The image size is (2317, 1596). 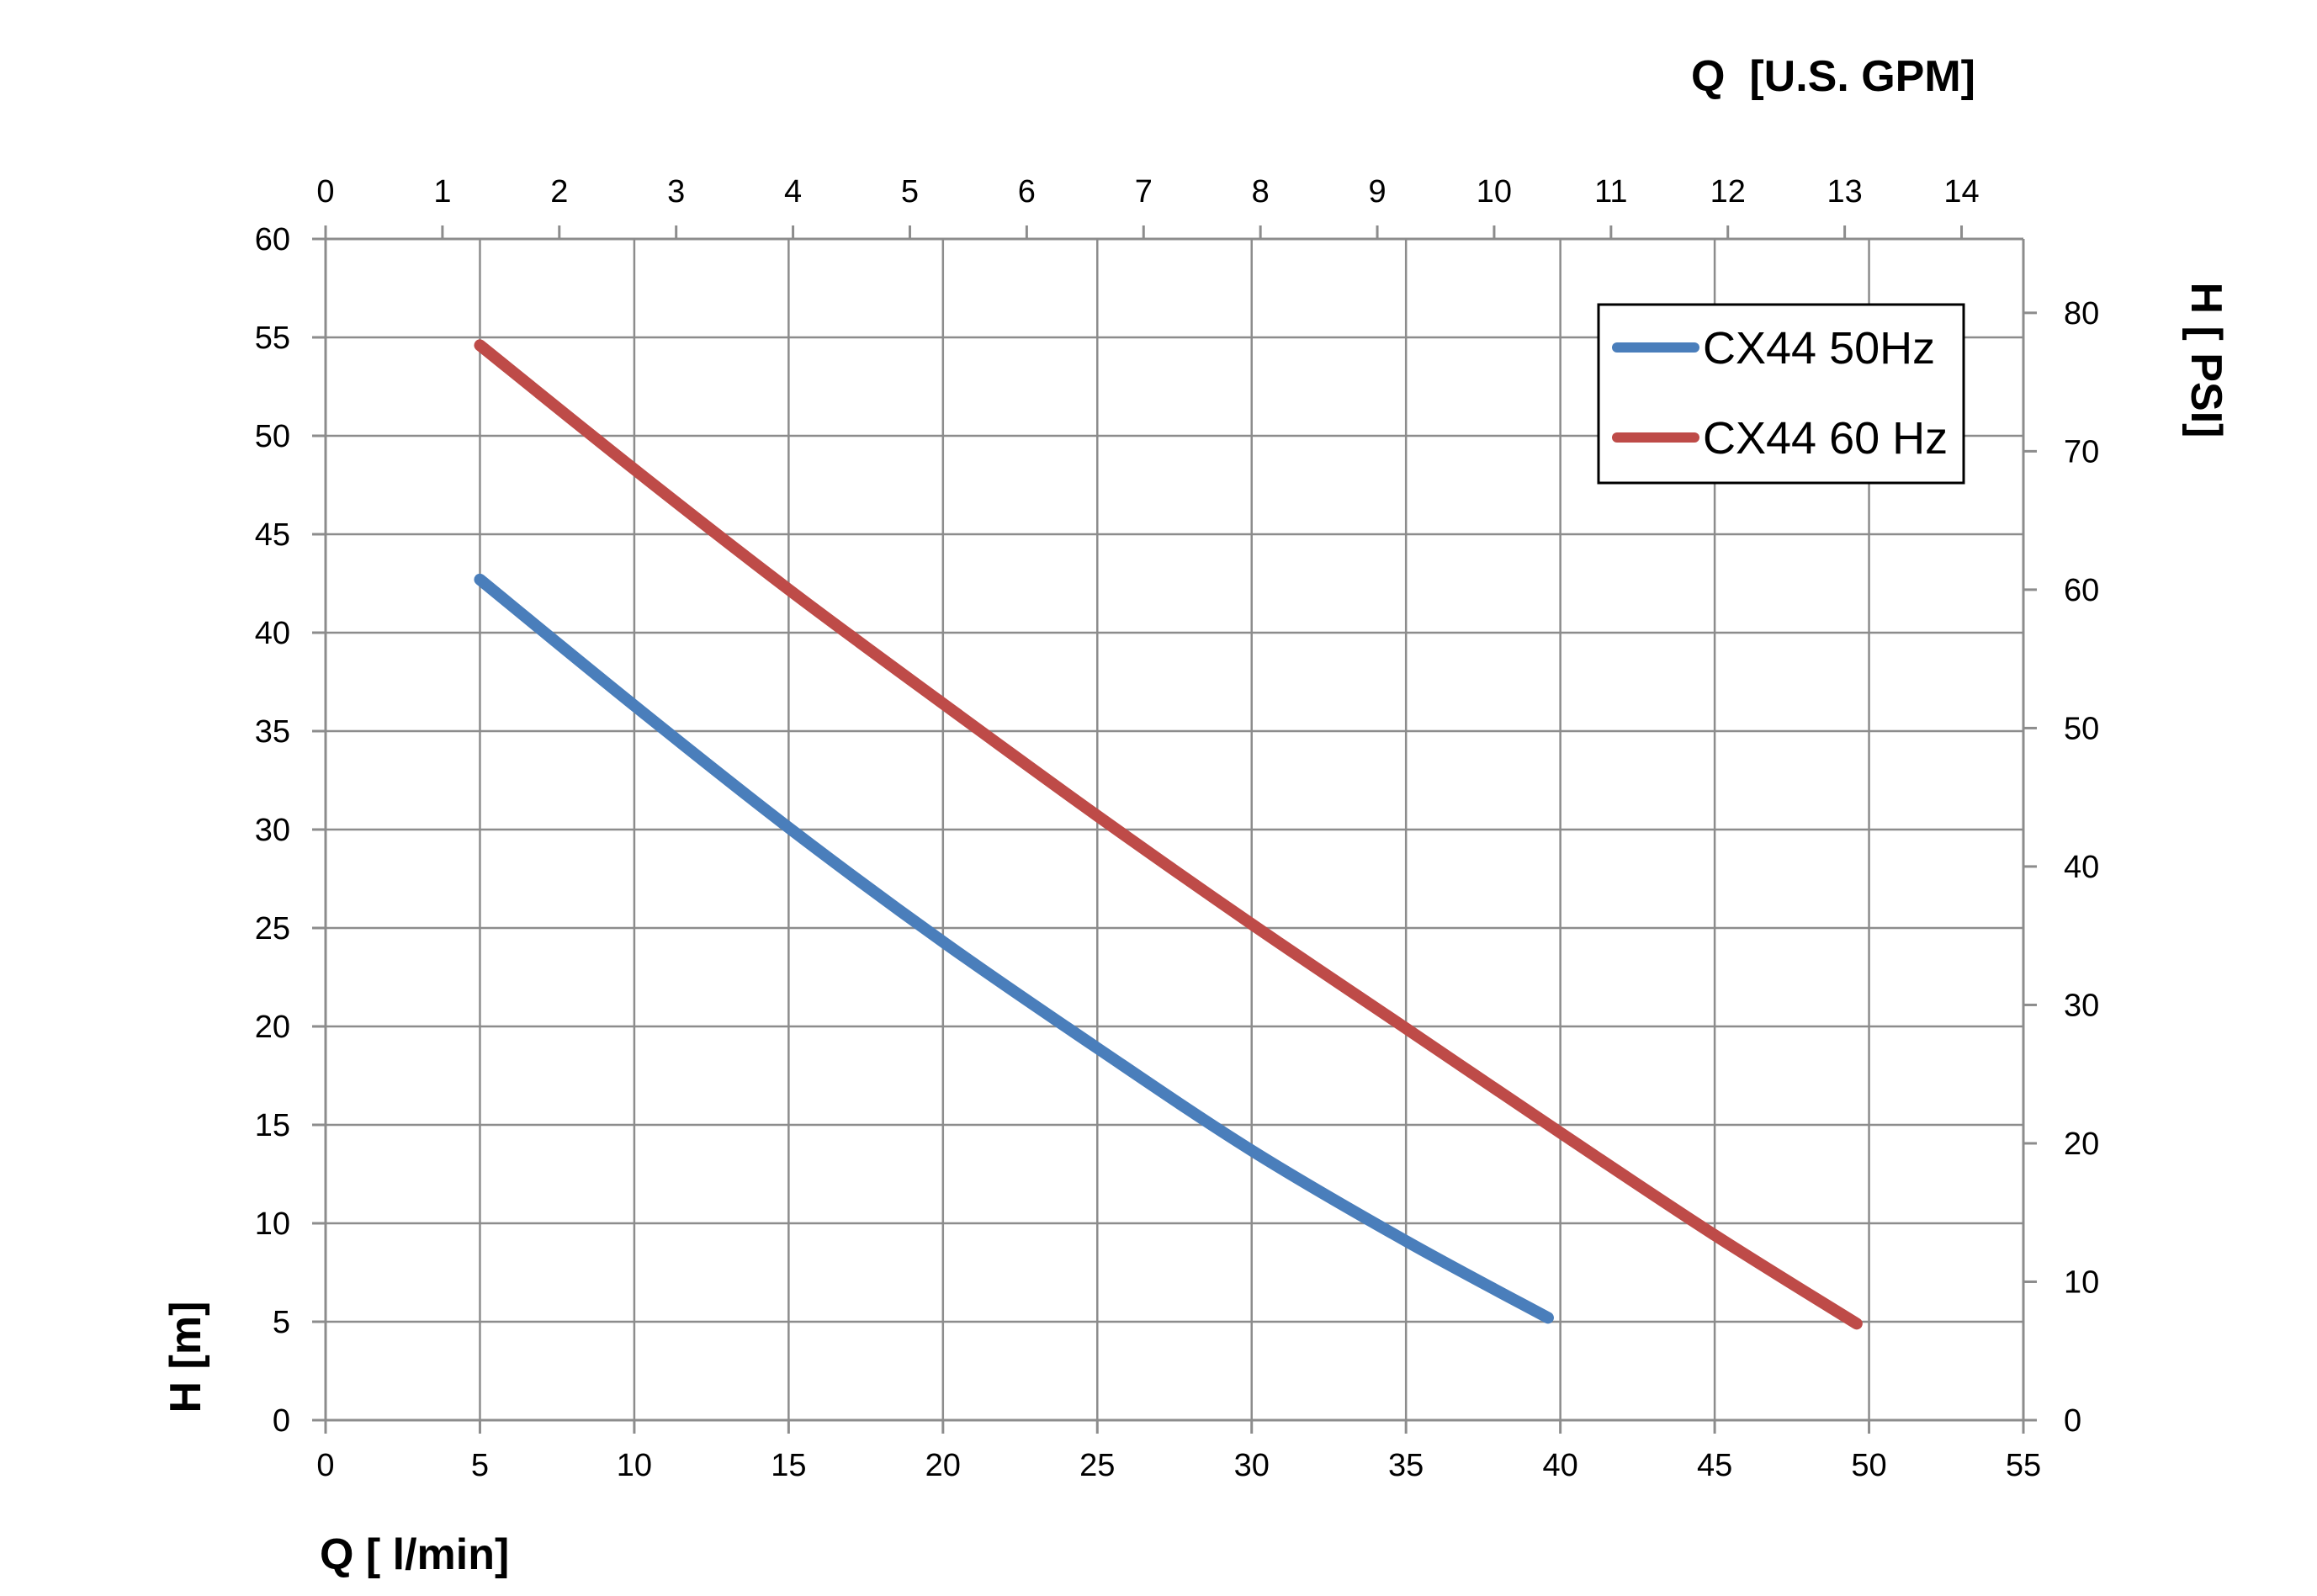 I want to click on y-right-tick-label: 10, so click(x=2082, y=1282).